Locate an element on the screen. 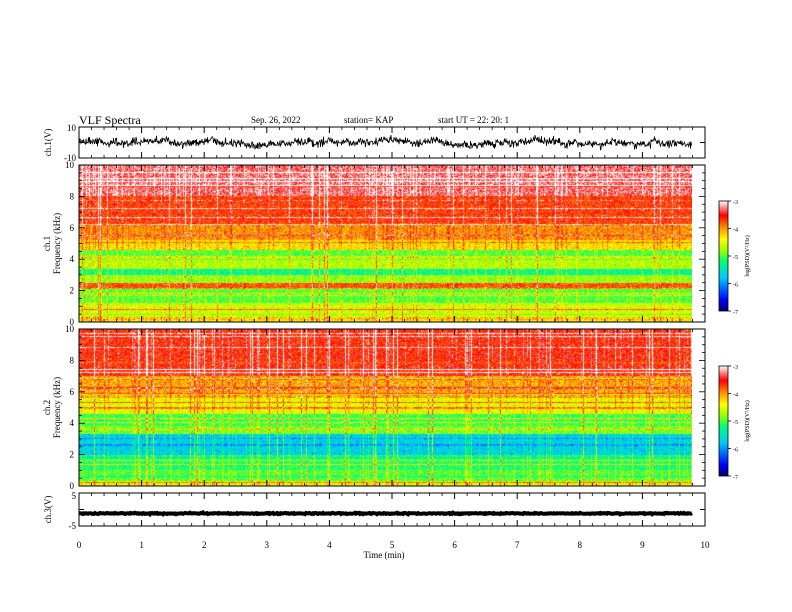 The height and width of the screenshot is (612, 792). x-axis-label: Time (min) is located at coordinates (384, 555).